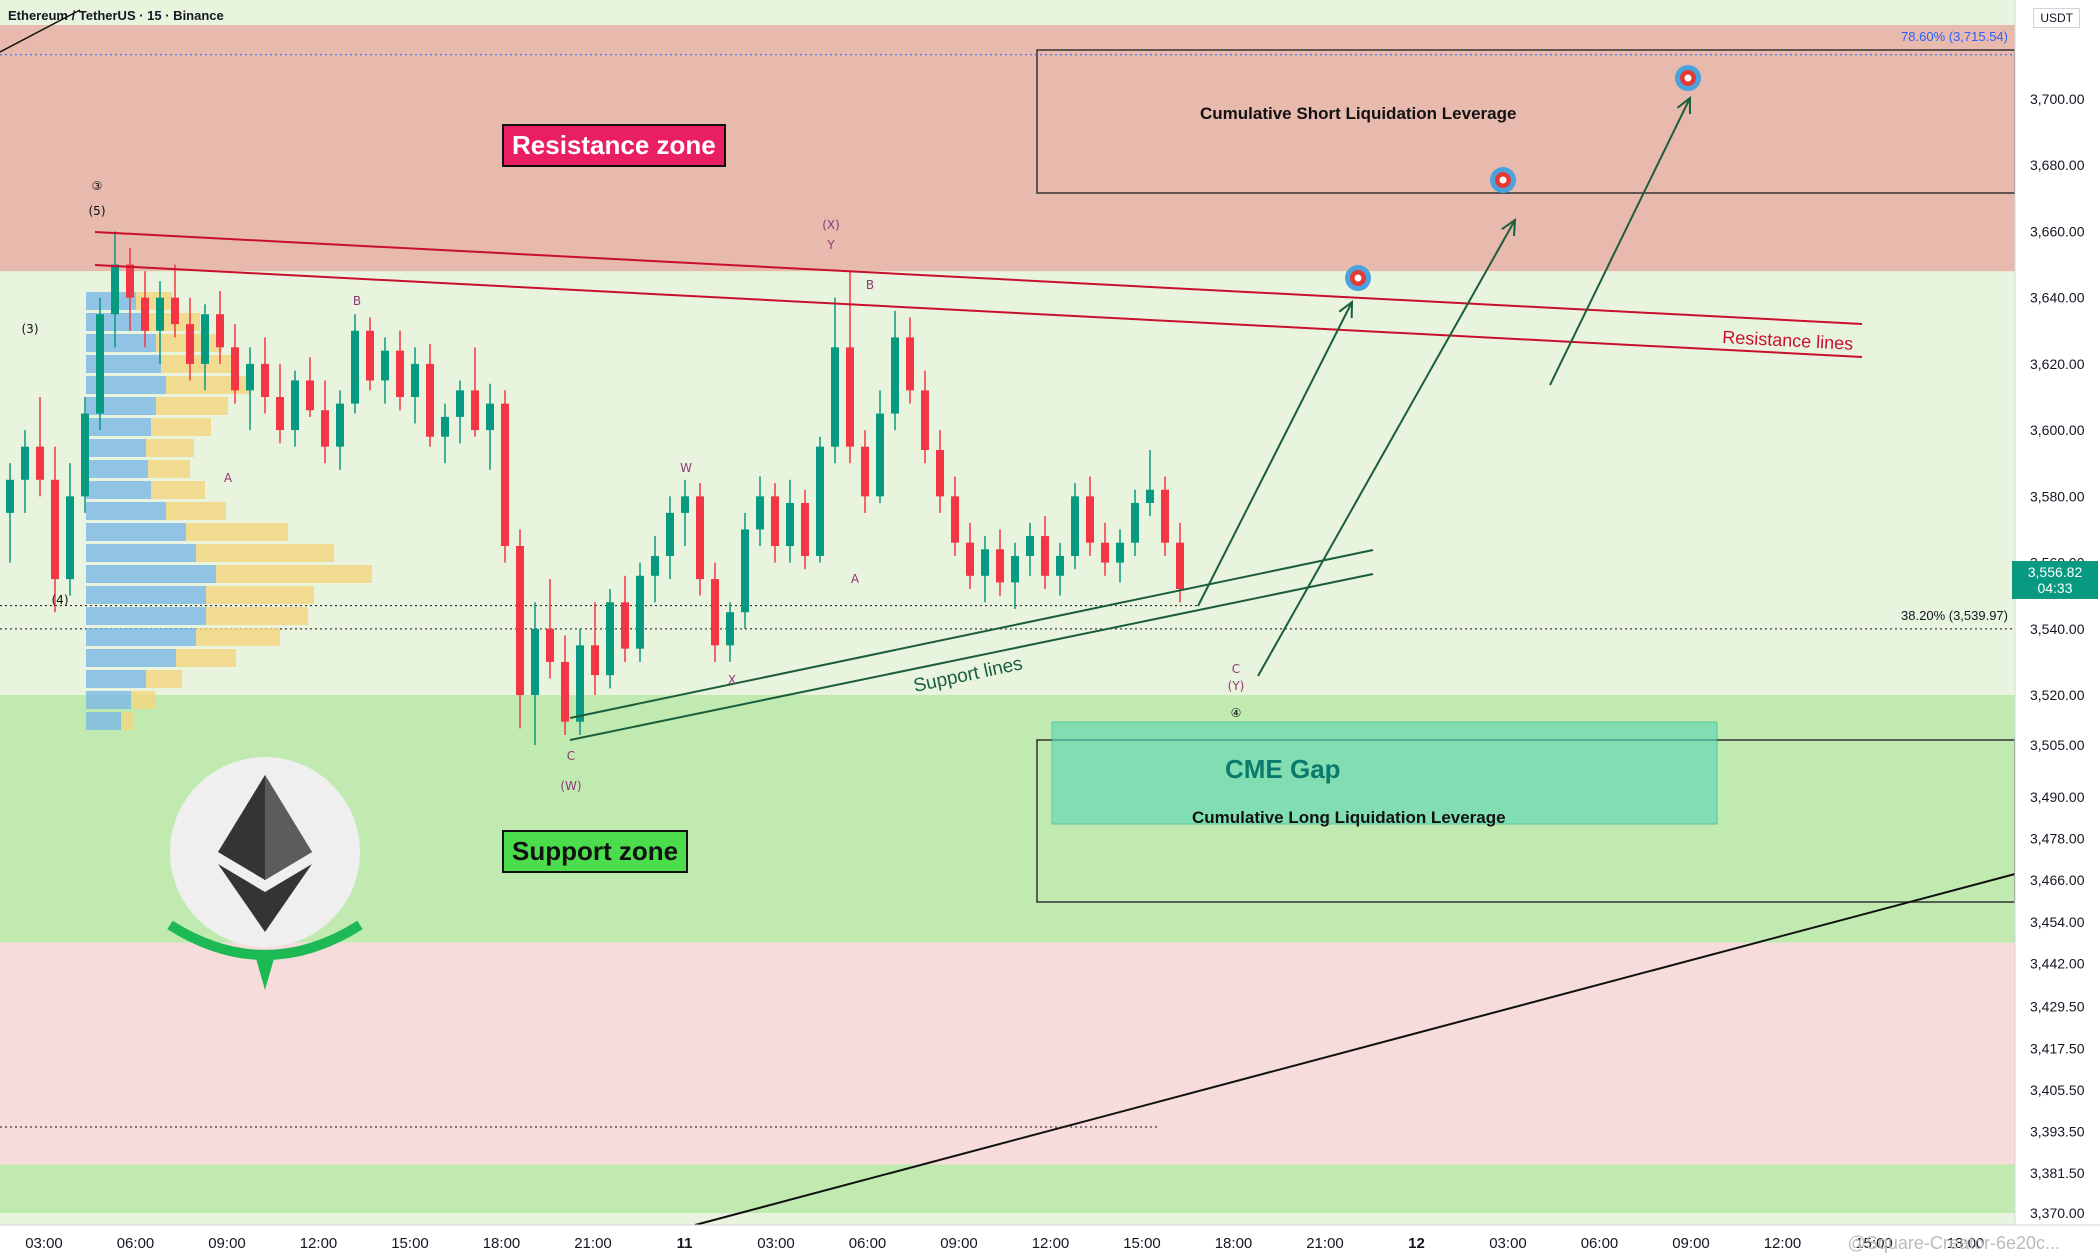 Image resolution: width=2100 pixels, height=1260 pixels. What do you see at coordinates (265, 972) in the screenshot?
I see `eth-logo-tip` at bounding box center [265, 972].